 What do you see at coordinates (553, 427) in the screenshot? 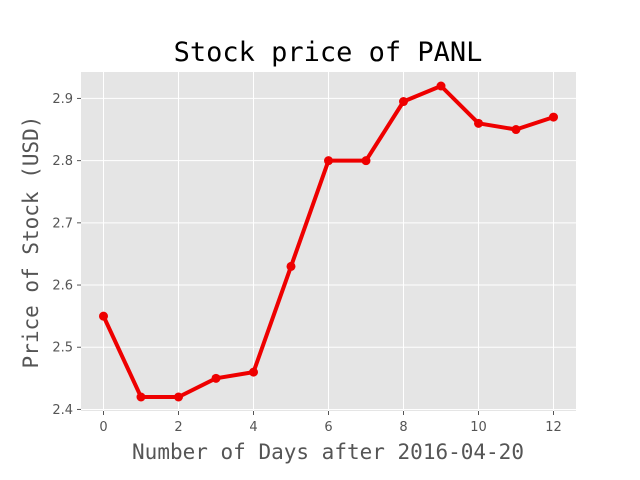
I see `x-tick-label: 12` at bounding box center [553, 427].